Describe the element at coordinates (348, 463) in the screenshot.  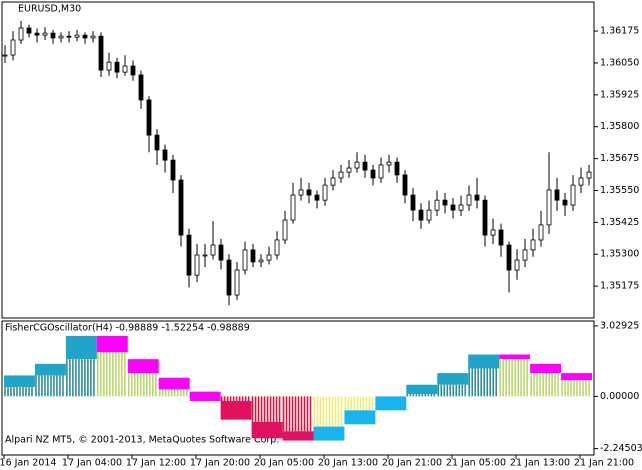
I see `x-tick-label: 20 Jan 13:00` at that location.